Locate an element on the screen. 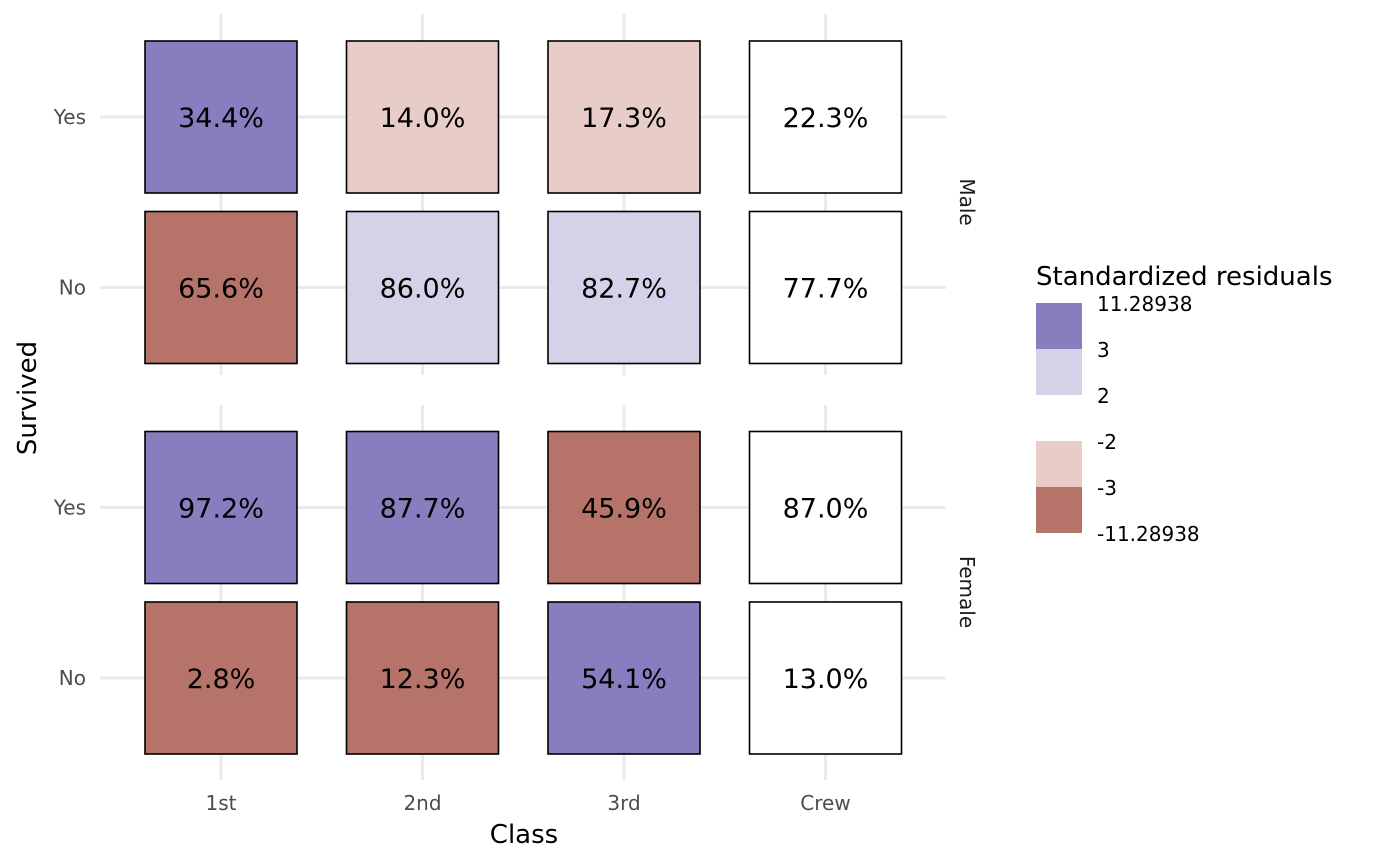 The height and width of the screenshot is (865, 1400). cell-male-no-1st is located at coordinates (221, 287).